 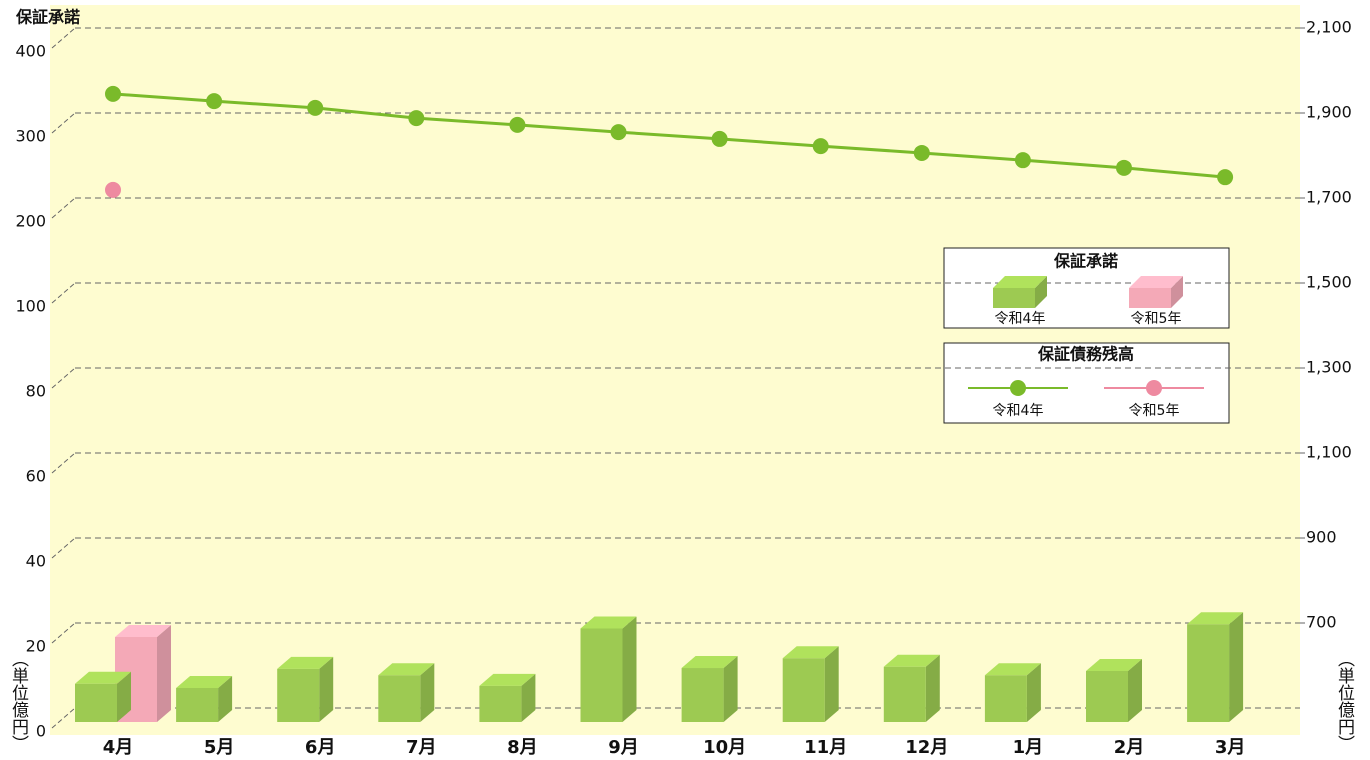 I want to click on x-tick-label: 3月, so click(x=1230, y=747).